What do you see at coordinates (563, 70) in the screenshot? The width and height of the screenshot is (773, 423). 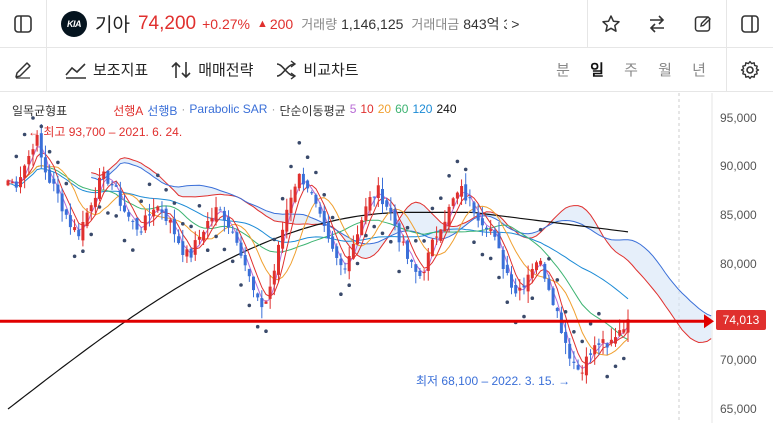 I see `period-minute-tab: 분` at bounding box center [563, 70].